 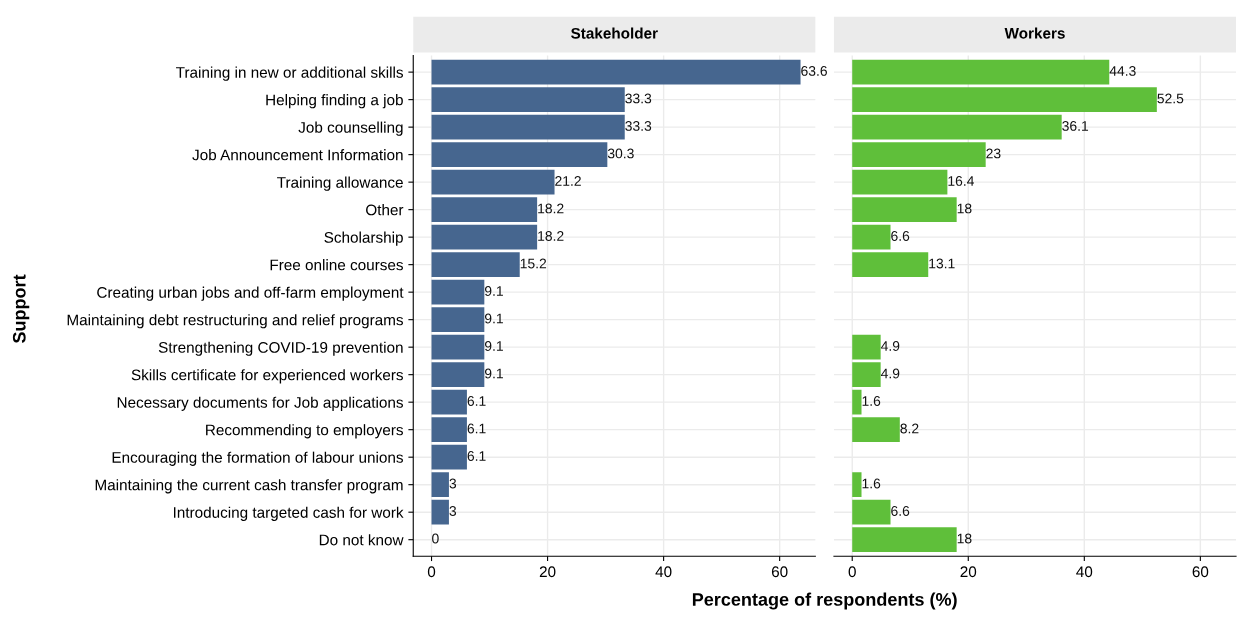 What do you see at coordinates (361, 540) in the screenshot?
I see `y-tick-label: Do not know` at bounding box center [361, 540].